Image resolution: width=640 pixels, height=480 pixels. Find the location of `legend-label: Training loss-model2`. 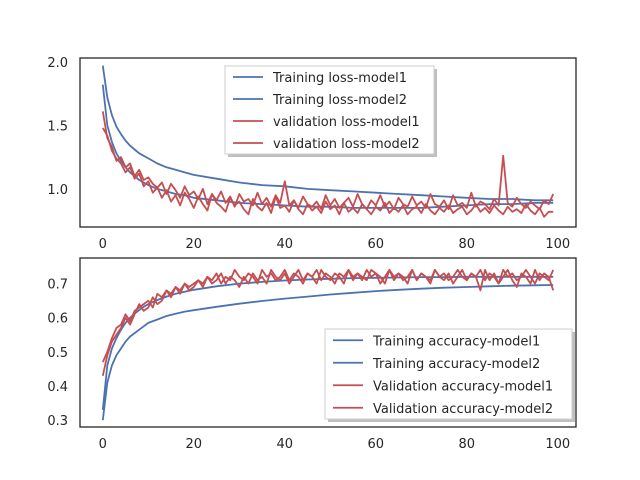

legend-label: Training loss-model2 is located at coordinates (339, 100).